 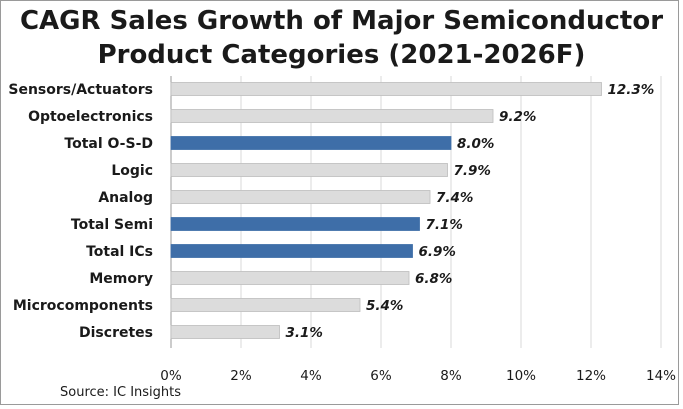 I want to click on x-tick-label: 6%, so click(x=381, y=376).